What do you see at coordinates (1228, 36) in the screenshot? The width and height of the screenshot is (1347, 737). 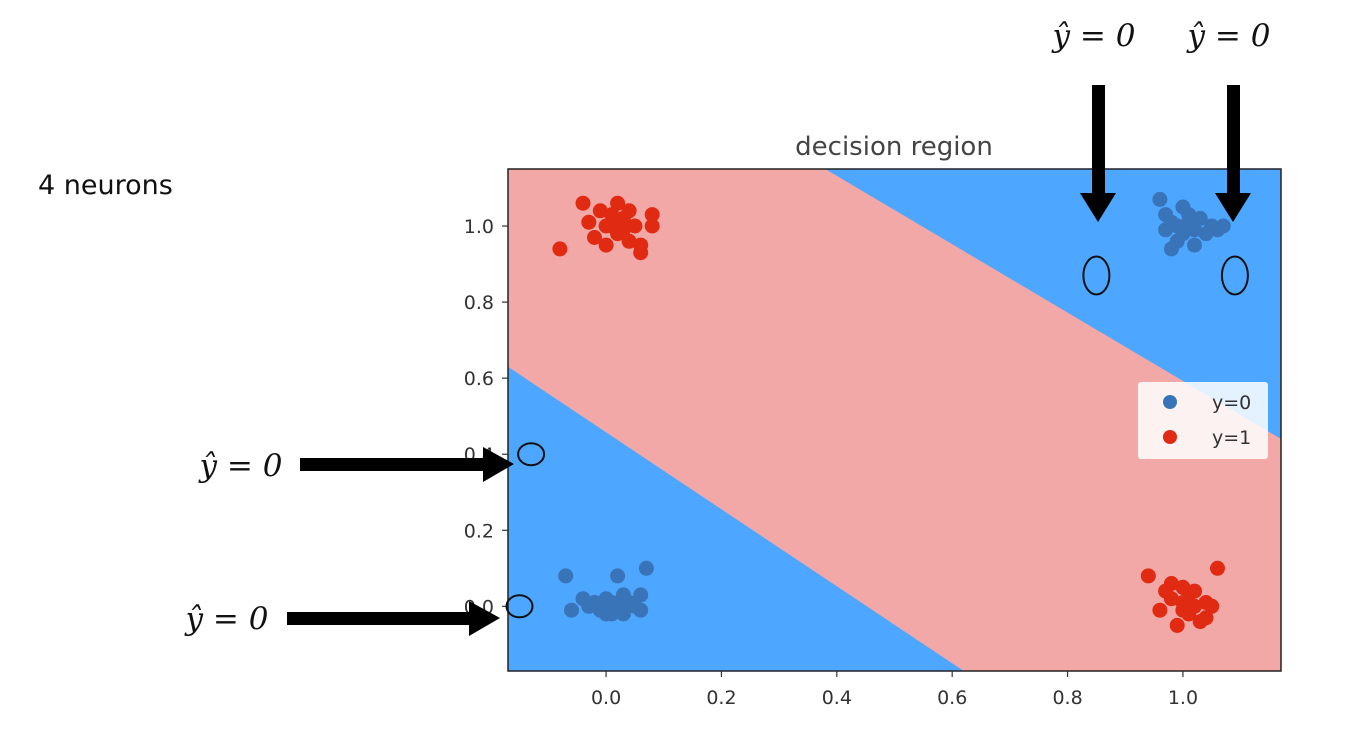 I see `annotation-label-top-2: ŷ = 0` at bounding box center [1228, 36].